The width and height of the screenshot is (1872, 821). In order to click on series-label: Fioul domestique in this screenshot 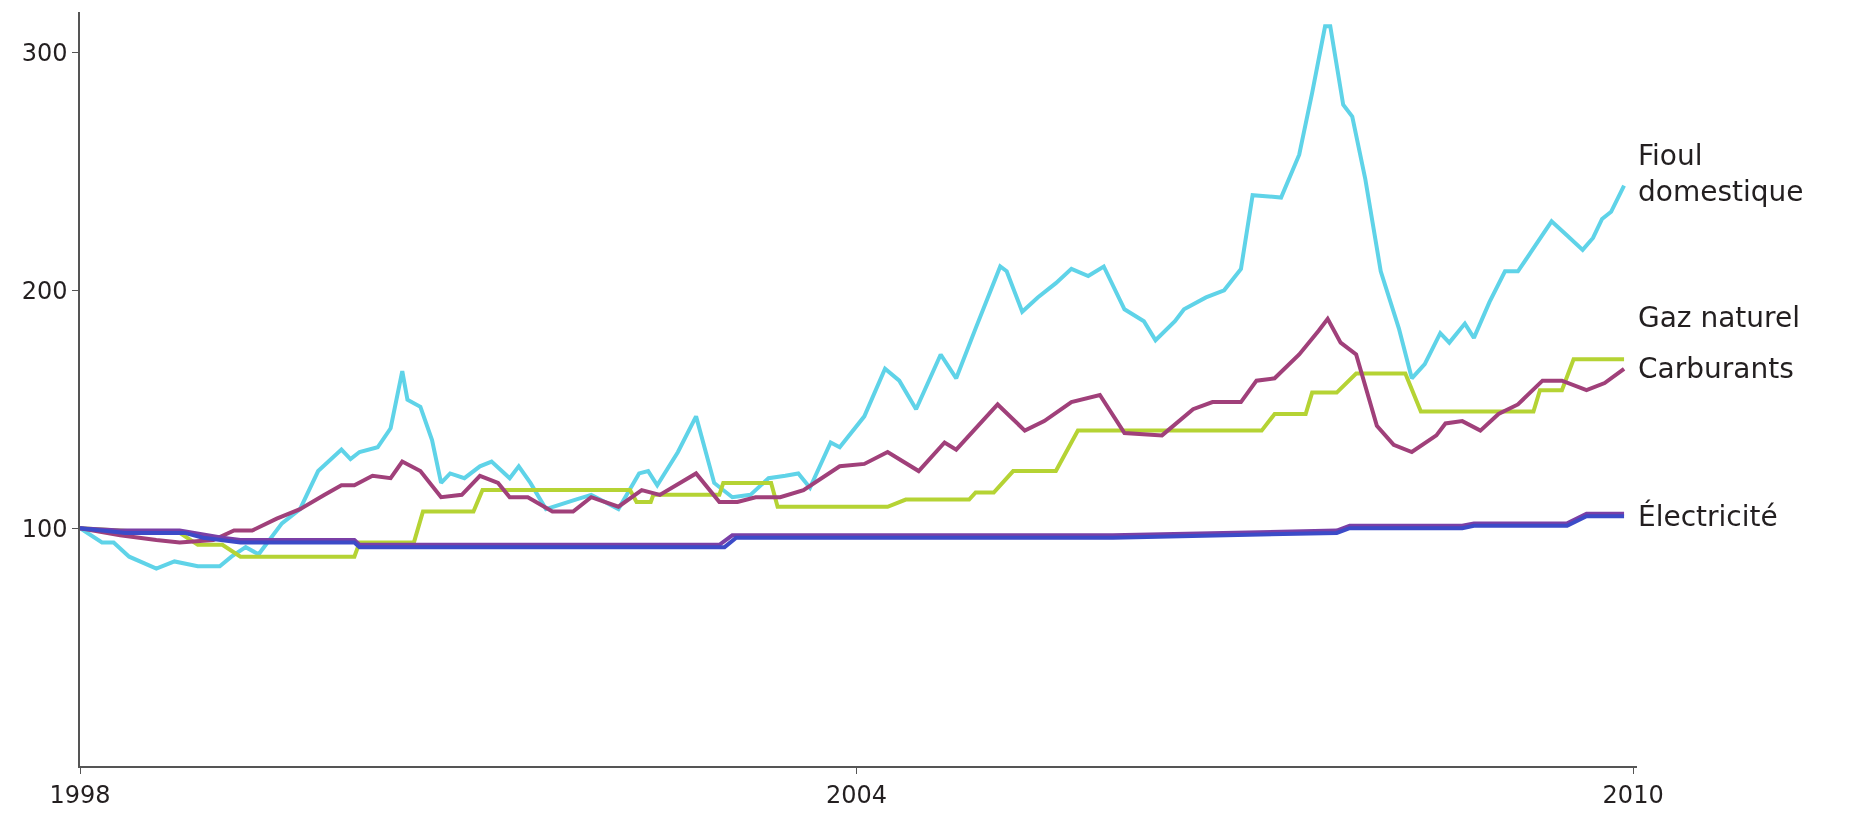, I will do `click(1721, 174)`.